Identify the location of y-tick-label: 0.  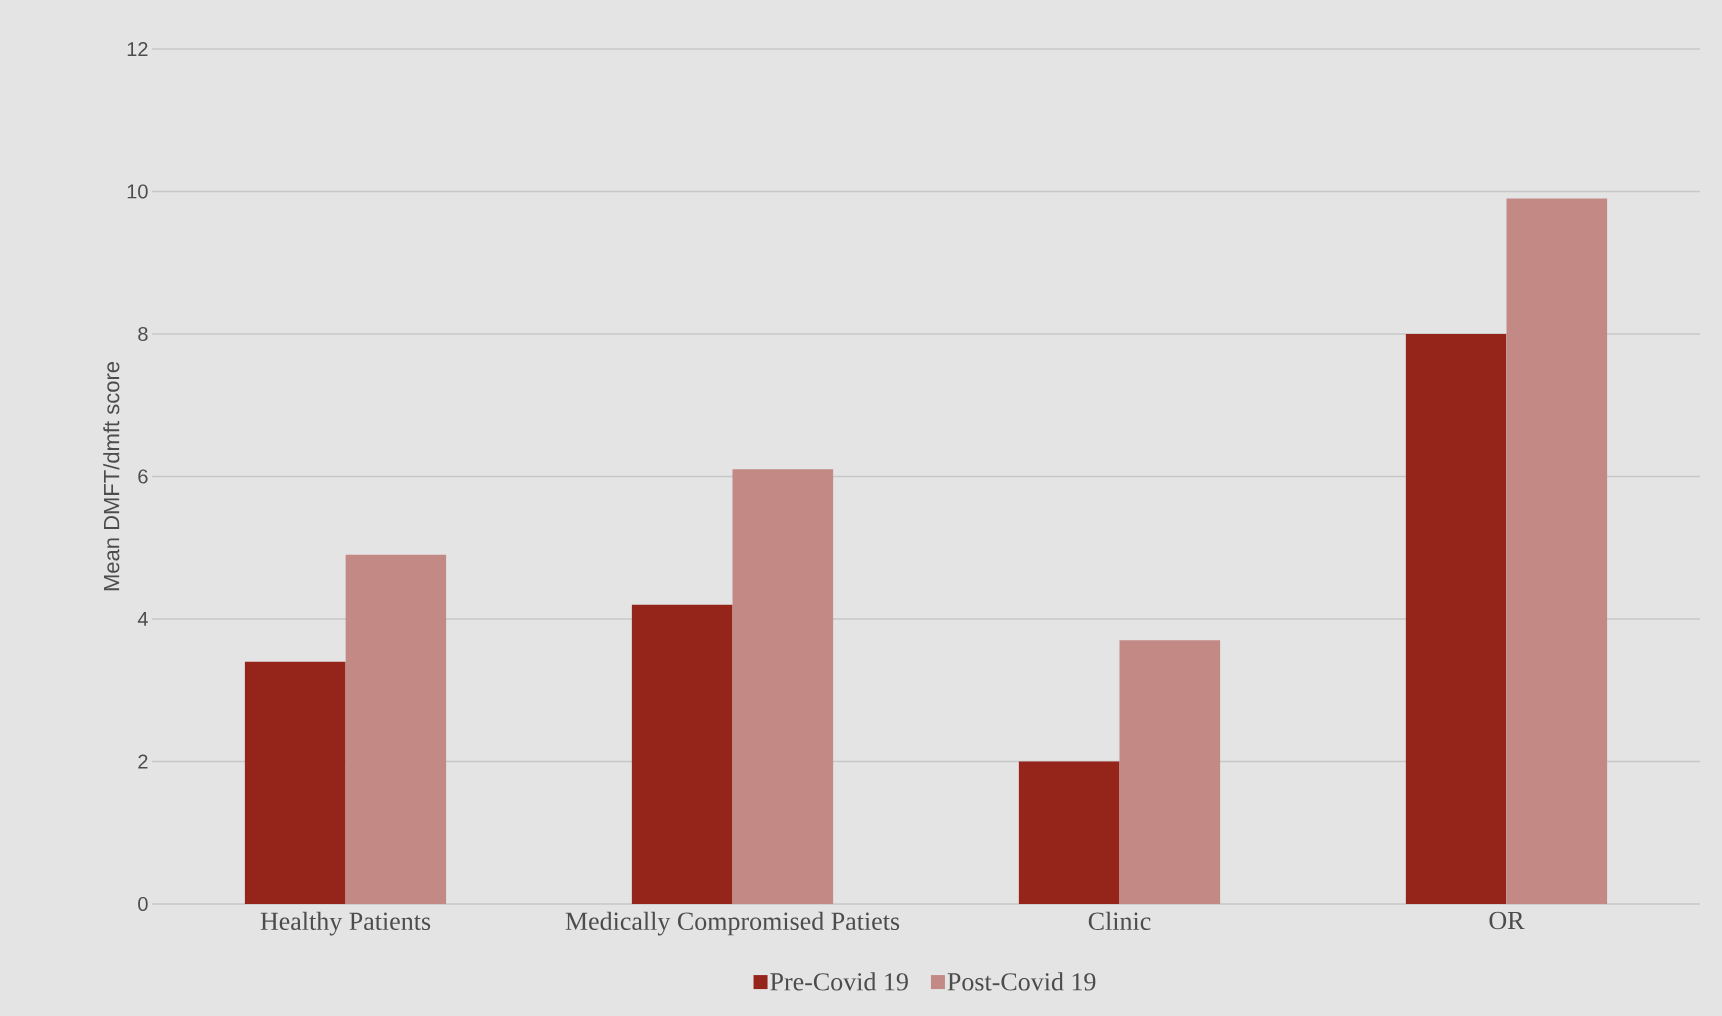
(143, 904).